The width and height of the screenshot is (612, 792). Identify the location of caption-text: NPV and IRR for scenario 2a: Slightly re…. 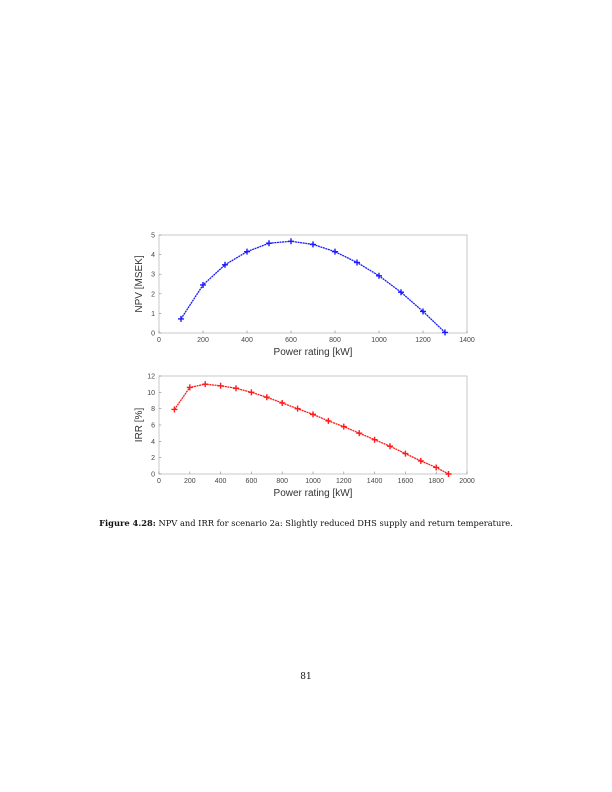
(335, 523).